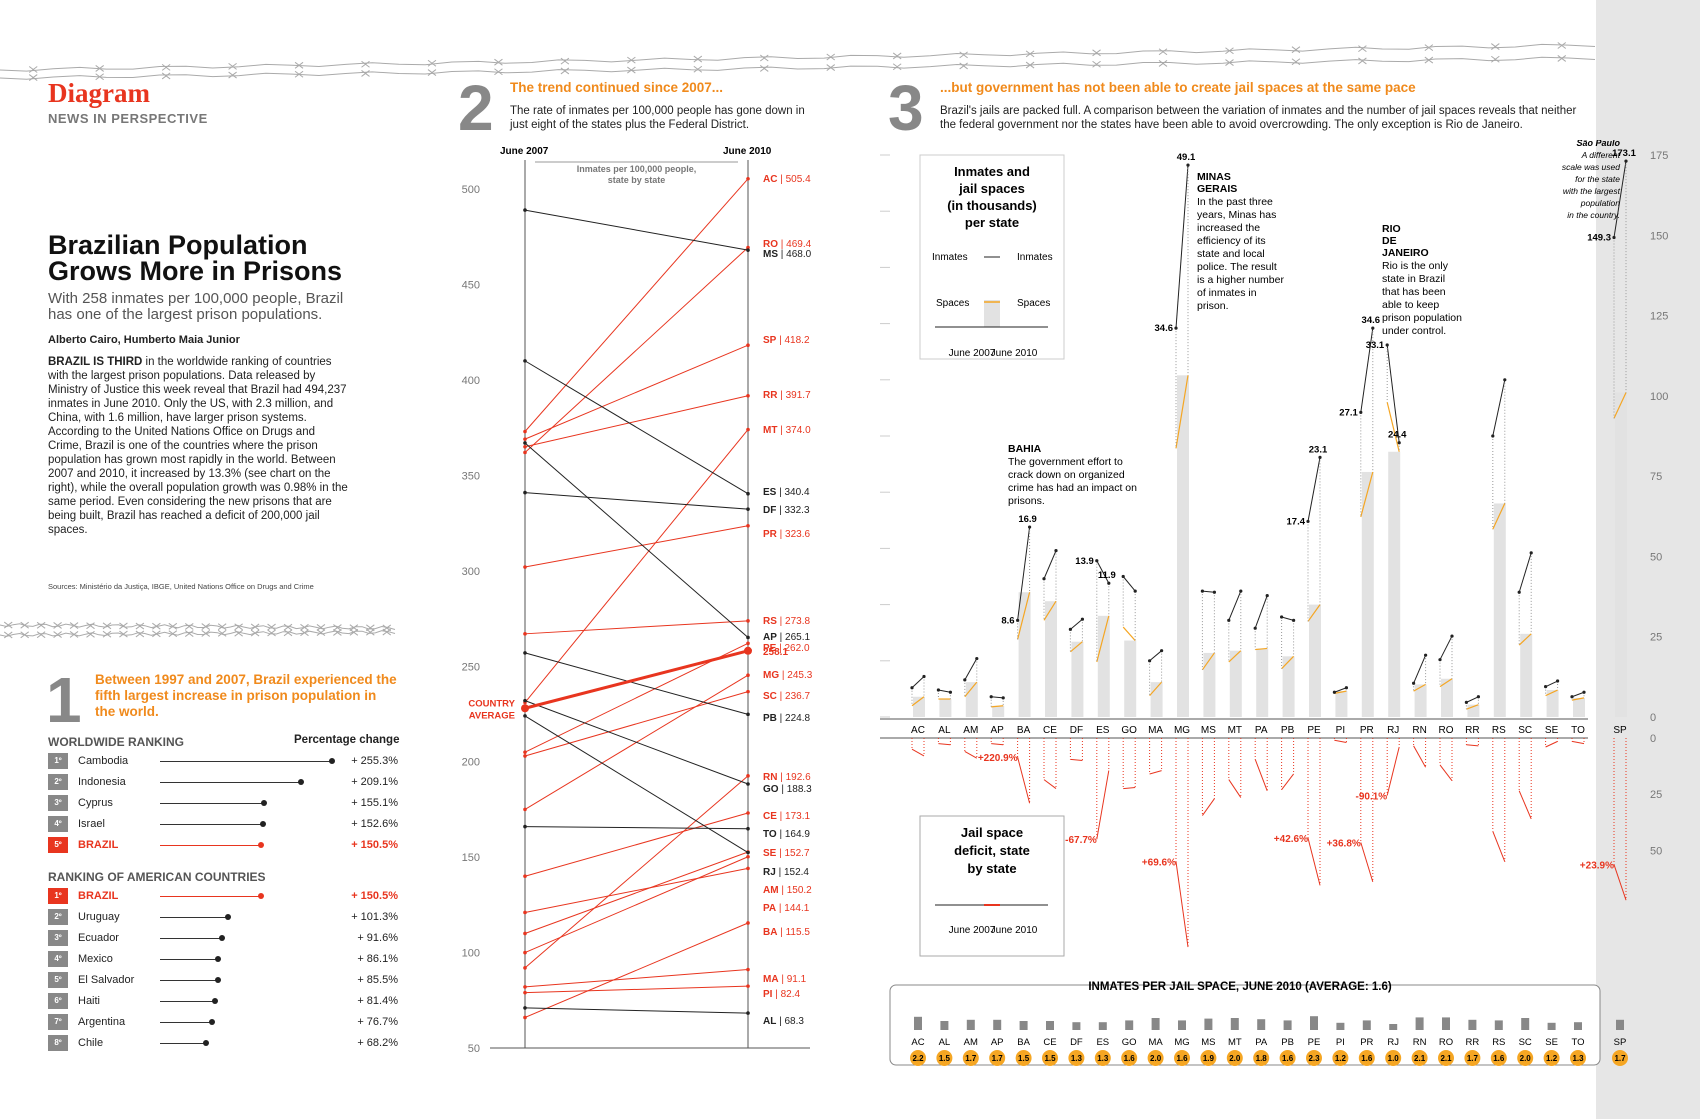 The width and height of the screenshot is (1700, 1119). I want to click on spaces-line-ro, so click(1446, 683).